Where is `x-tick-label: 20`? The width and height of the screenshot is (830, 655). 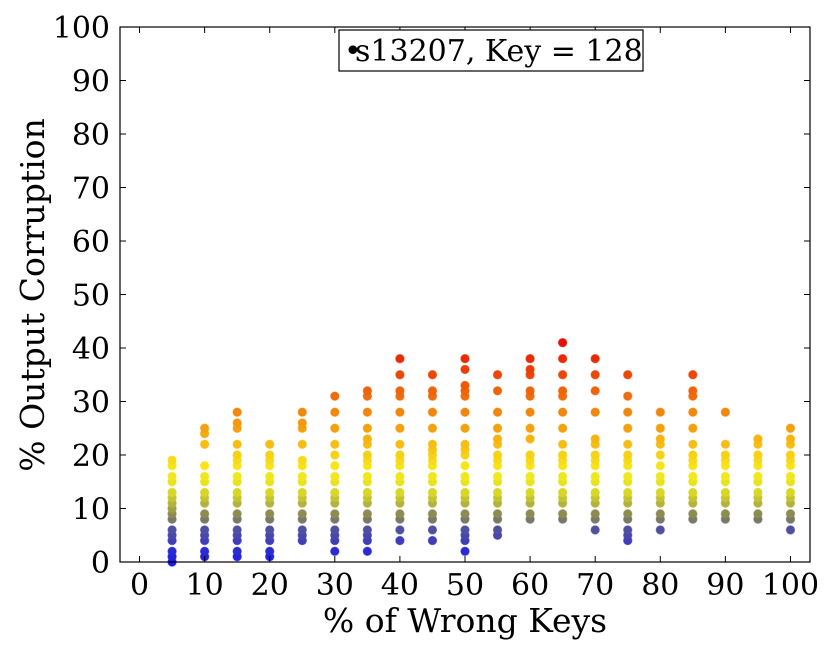
x-tick-label: 20 is located at coordinates (270, 585).